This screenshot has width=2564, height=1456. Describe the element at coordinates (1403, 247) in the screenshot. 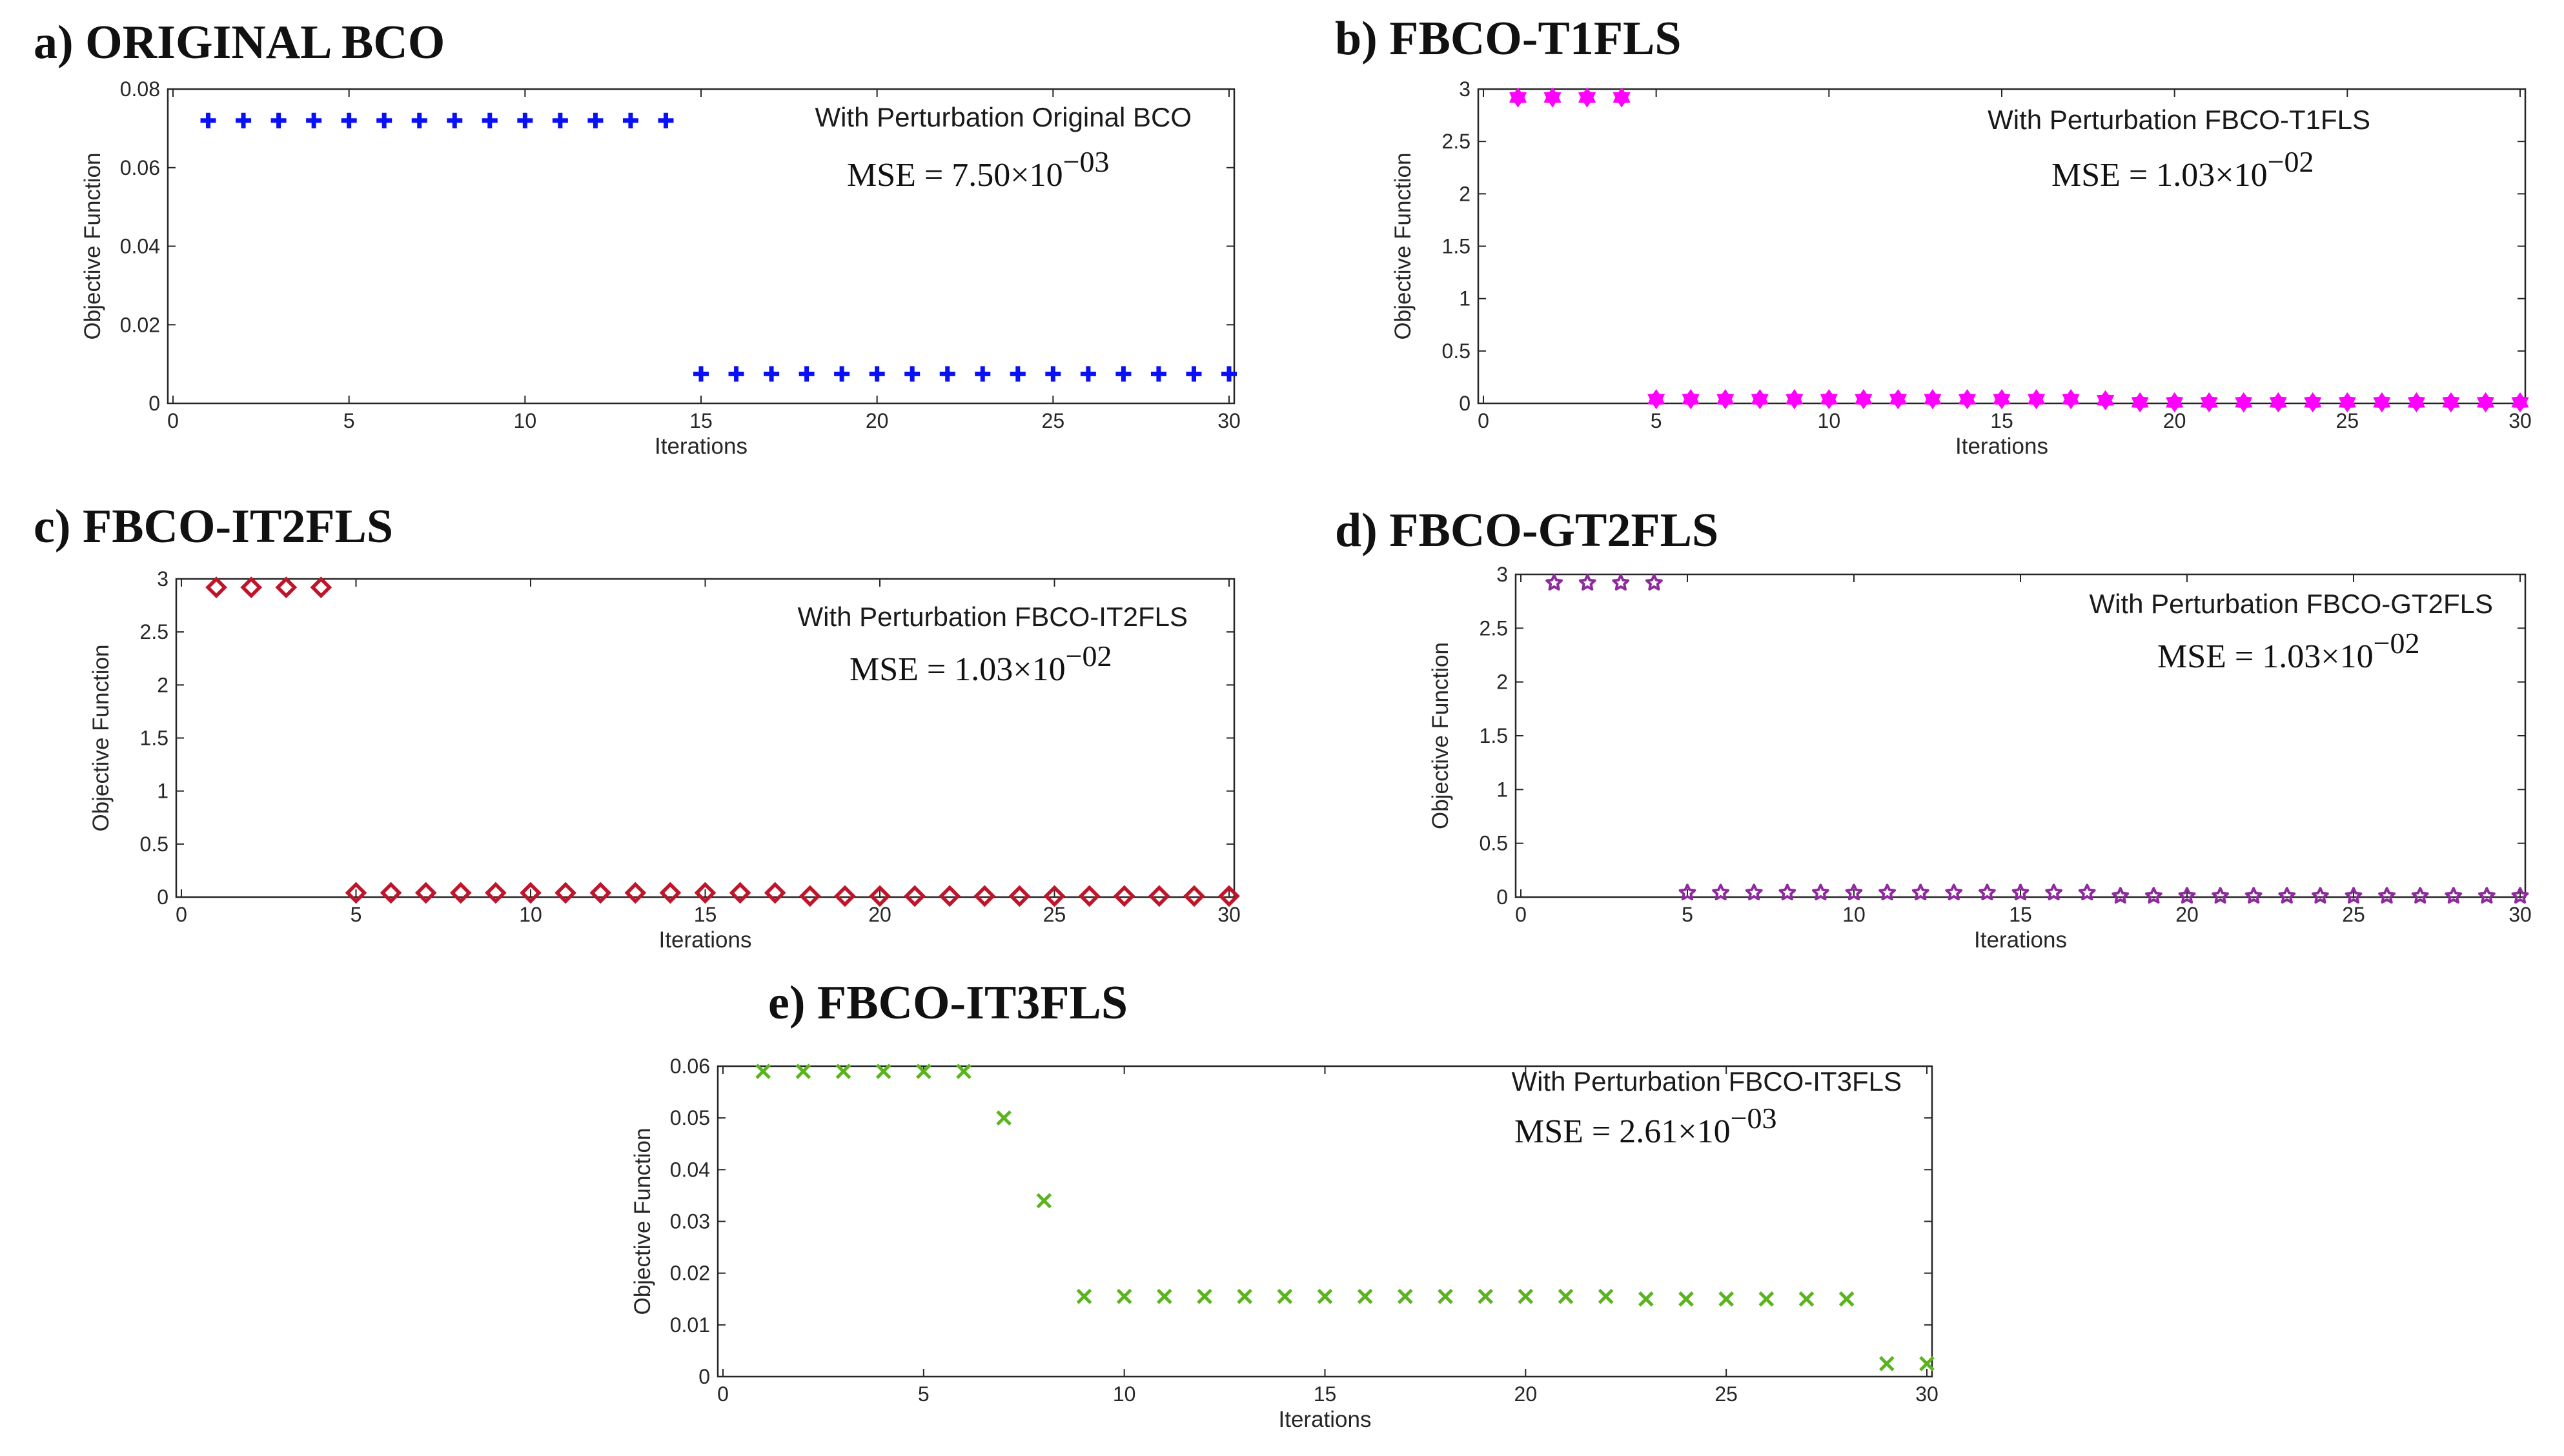

I see `y-axis-label-b: Objective Function` at that location.